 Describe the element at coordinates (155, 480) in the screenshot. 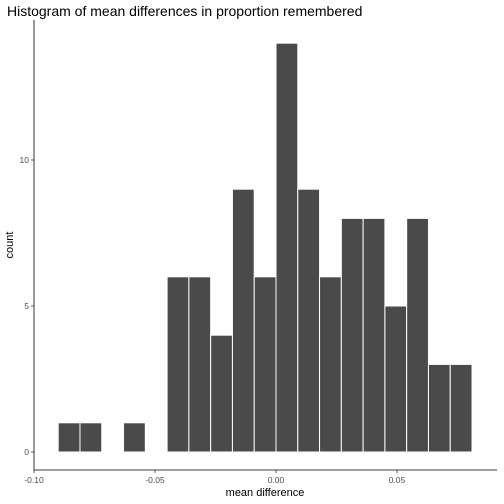

I see `x-tick-label: -0.05` at that location.